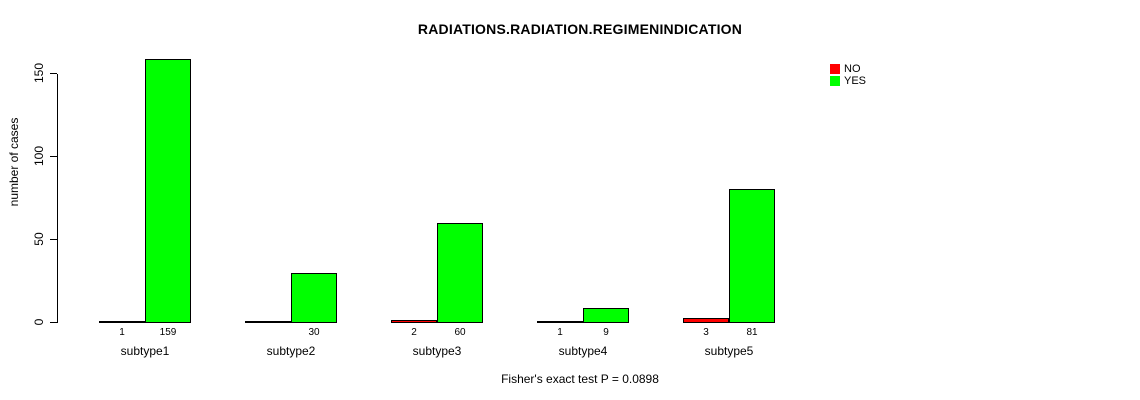 This screenshot has width=1140, height=400. What do you see at coordinates (606, 332) in the screenshot?
I see `bar-value-label: 9` at bounding box center [606, 332].